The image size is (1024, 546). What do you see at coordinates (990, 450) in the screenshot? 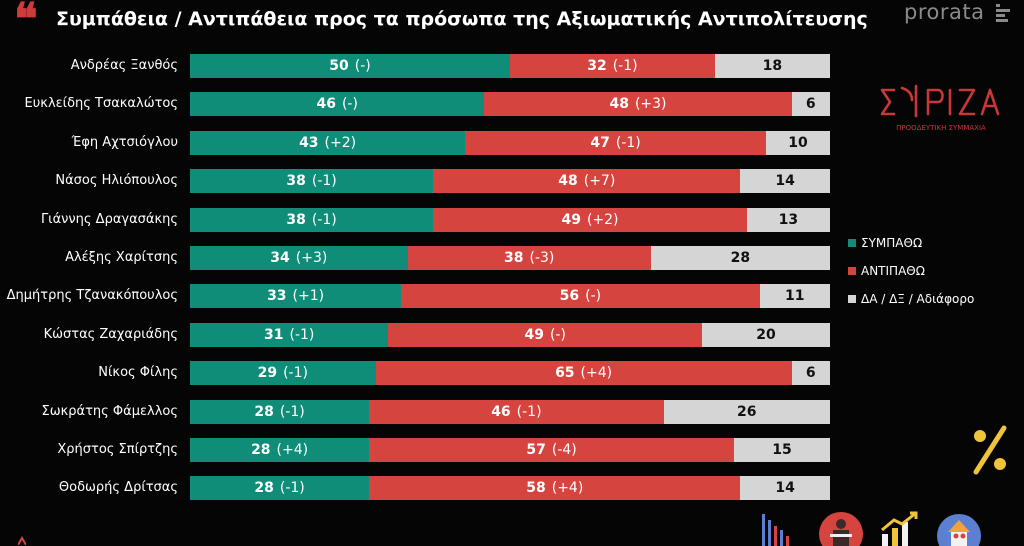
I see `percent-icon` at bounding box center [990, 450].